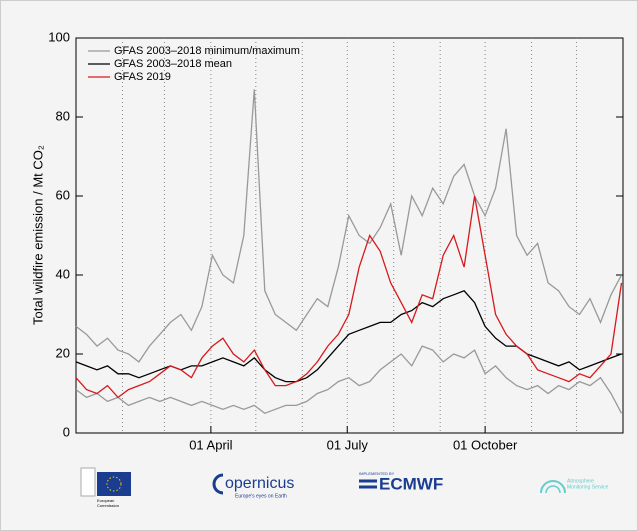 Image resolution: width=638 pixels, height=531 pixels. What do you see at coordinates (349, 380) in the screenshot?
I see `series-line` at bounding box center [349, 380].